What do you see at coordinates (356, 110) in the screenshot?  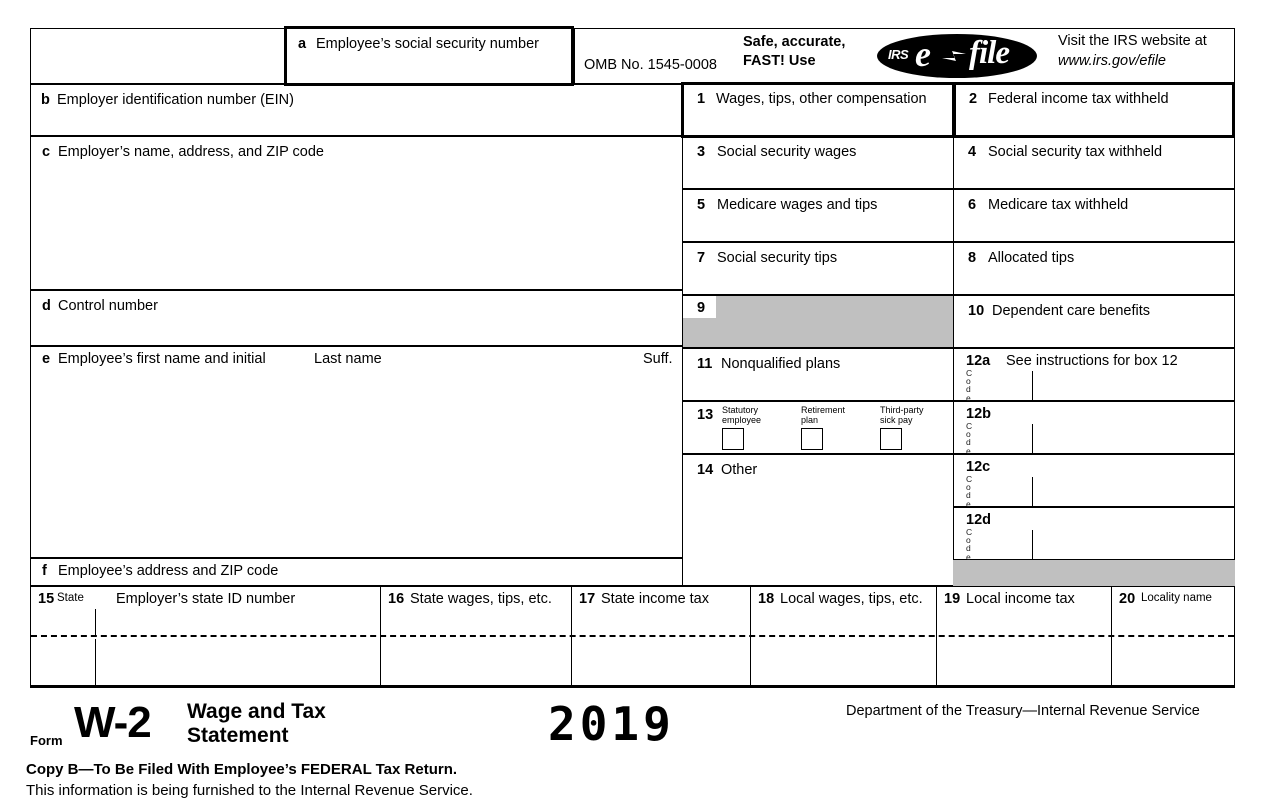 I see `box-b-ein: b Employer identification number (EIN)` at bounding box center [356, 110].